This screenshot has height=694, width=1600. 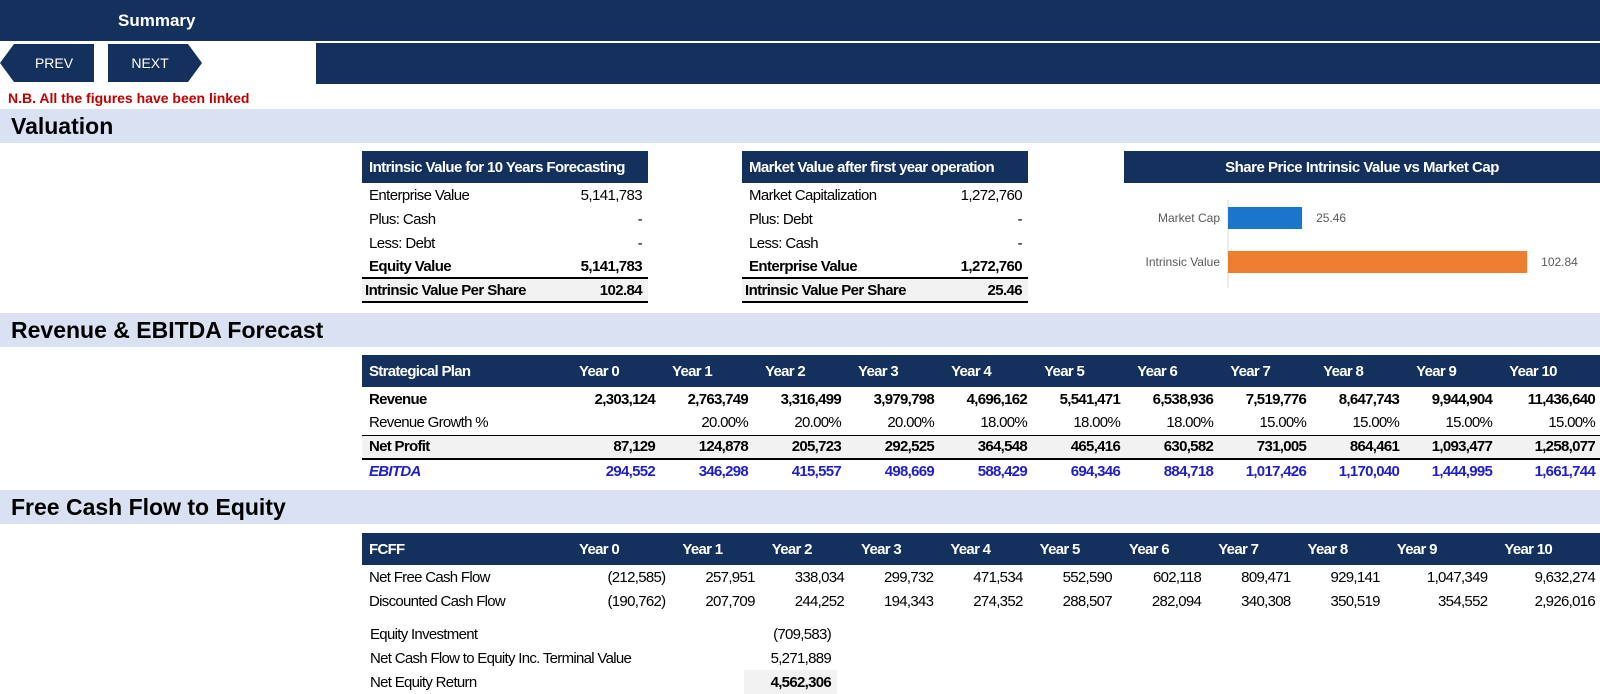 I want to click on table-cell: 731,005, so click(x=1265, y=447).